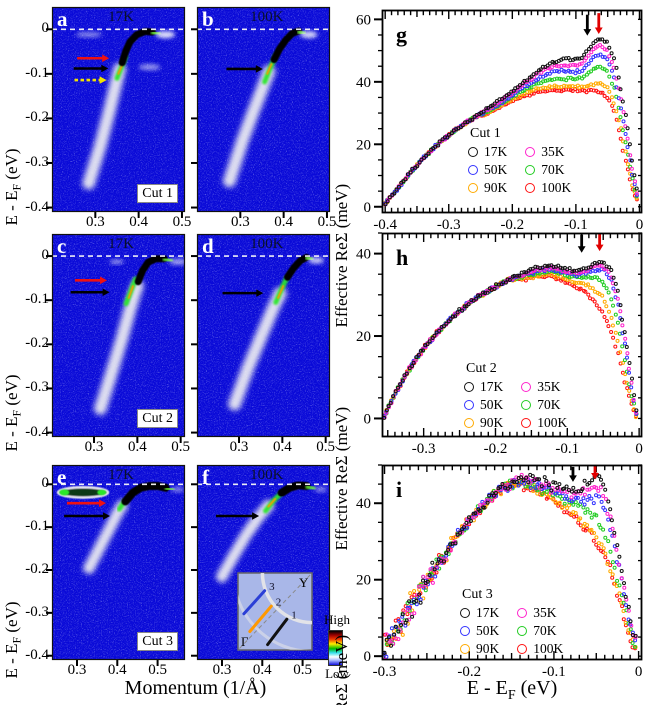 This screenshot has height=705, width=650. I want to click on arpes-spectrum-c, so click(116, 338).